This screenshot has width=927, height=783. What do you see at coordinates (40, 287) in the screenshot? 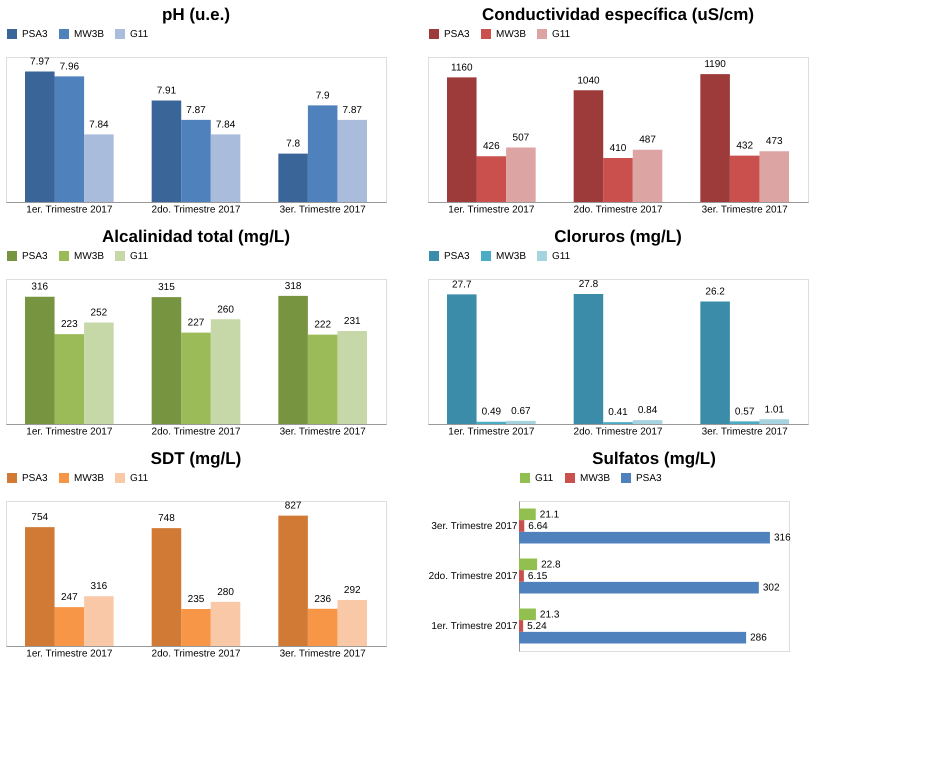
I see `data-label: 316` at bounding box center [40, 287].